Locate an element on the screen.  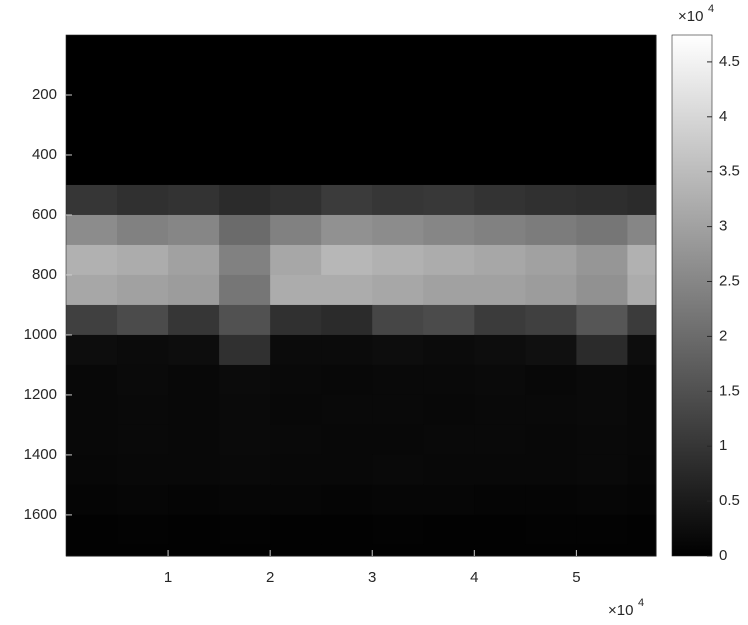
colorbar-tick-label: 2 is located at coordinates (723, 335).